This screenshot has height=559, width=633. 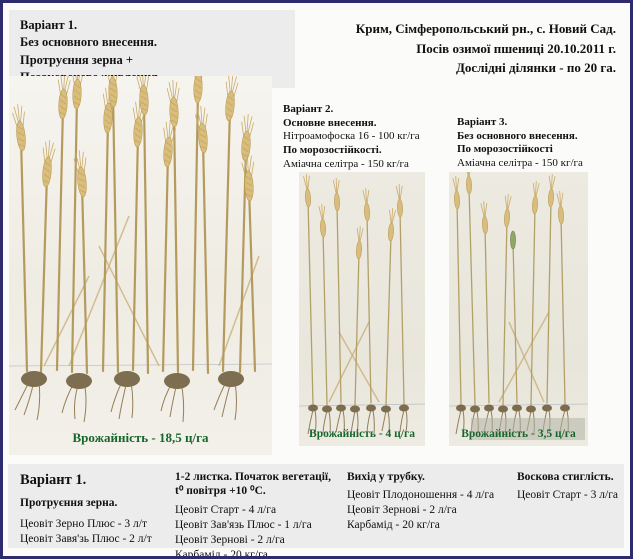 I want to click on schedule-item: Цеовіт Плодоношення - 4 л/га, so click(x=420, y=495).